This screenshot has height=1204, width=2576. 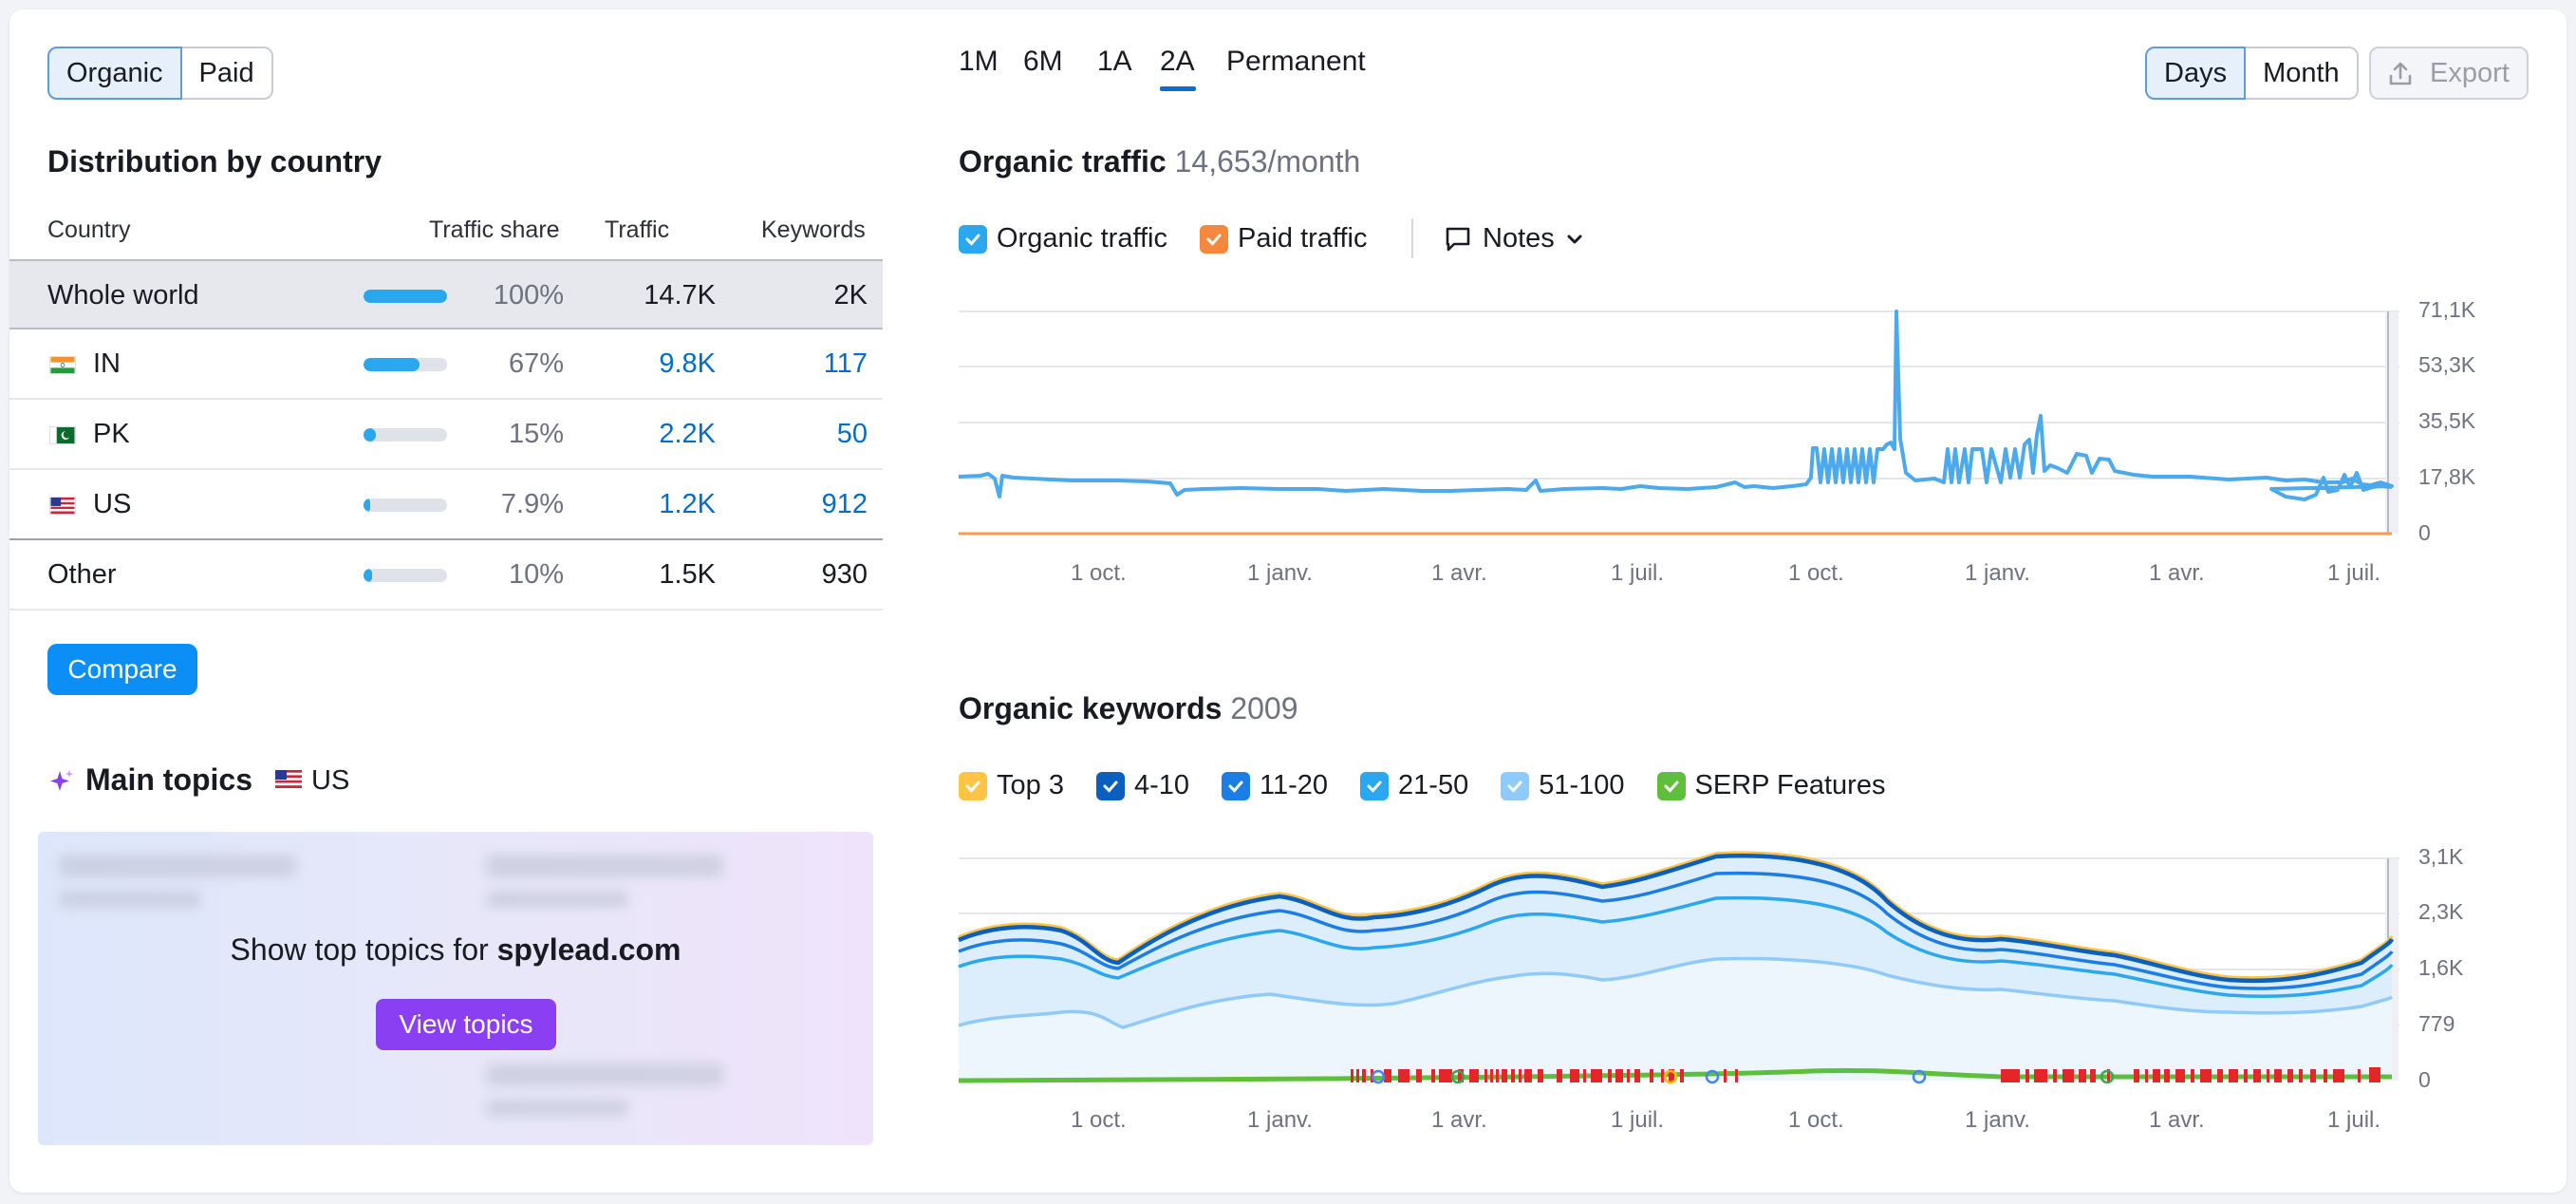 I want to click on legend-label: 51-100, so click(x=1582, y=785).